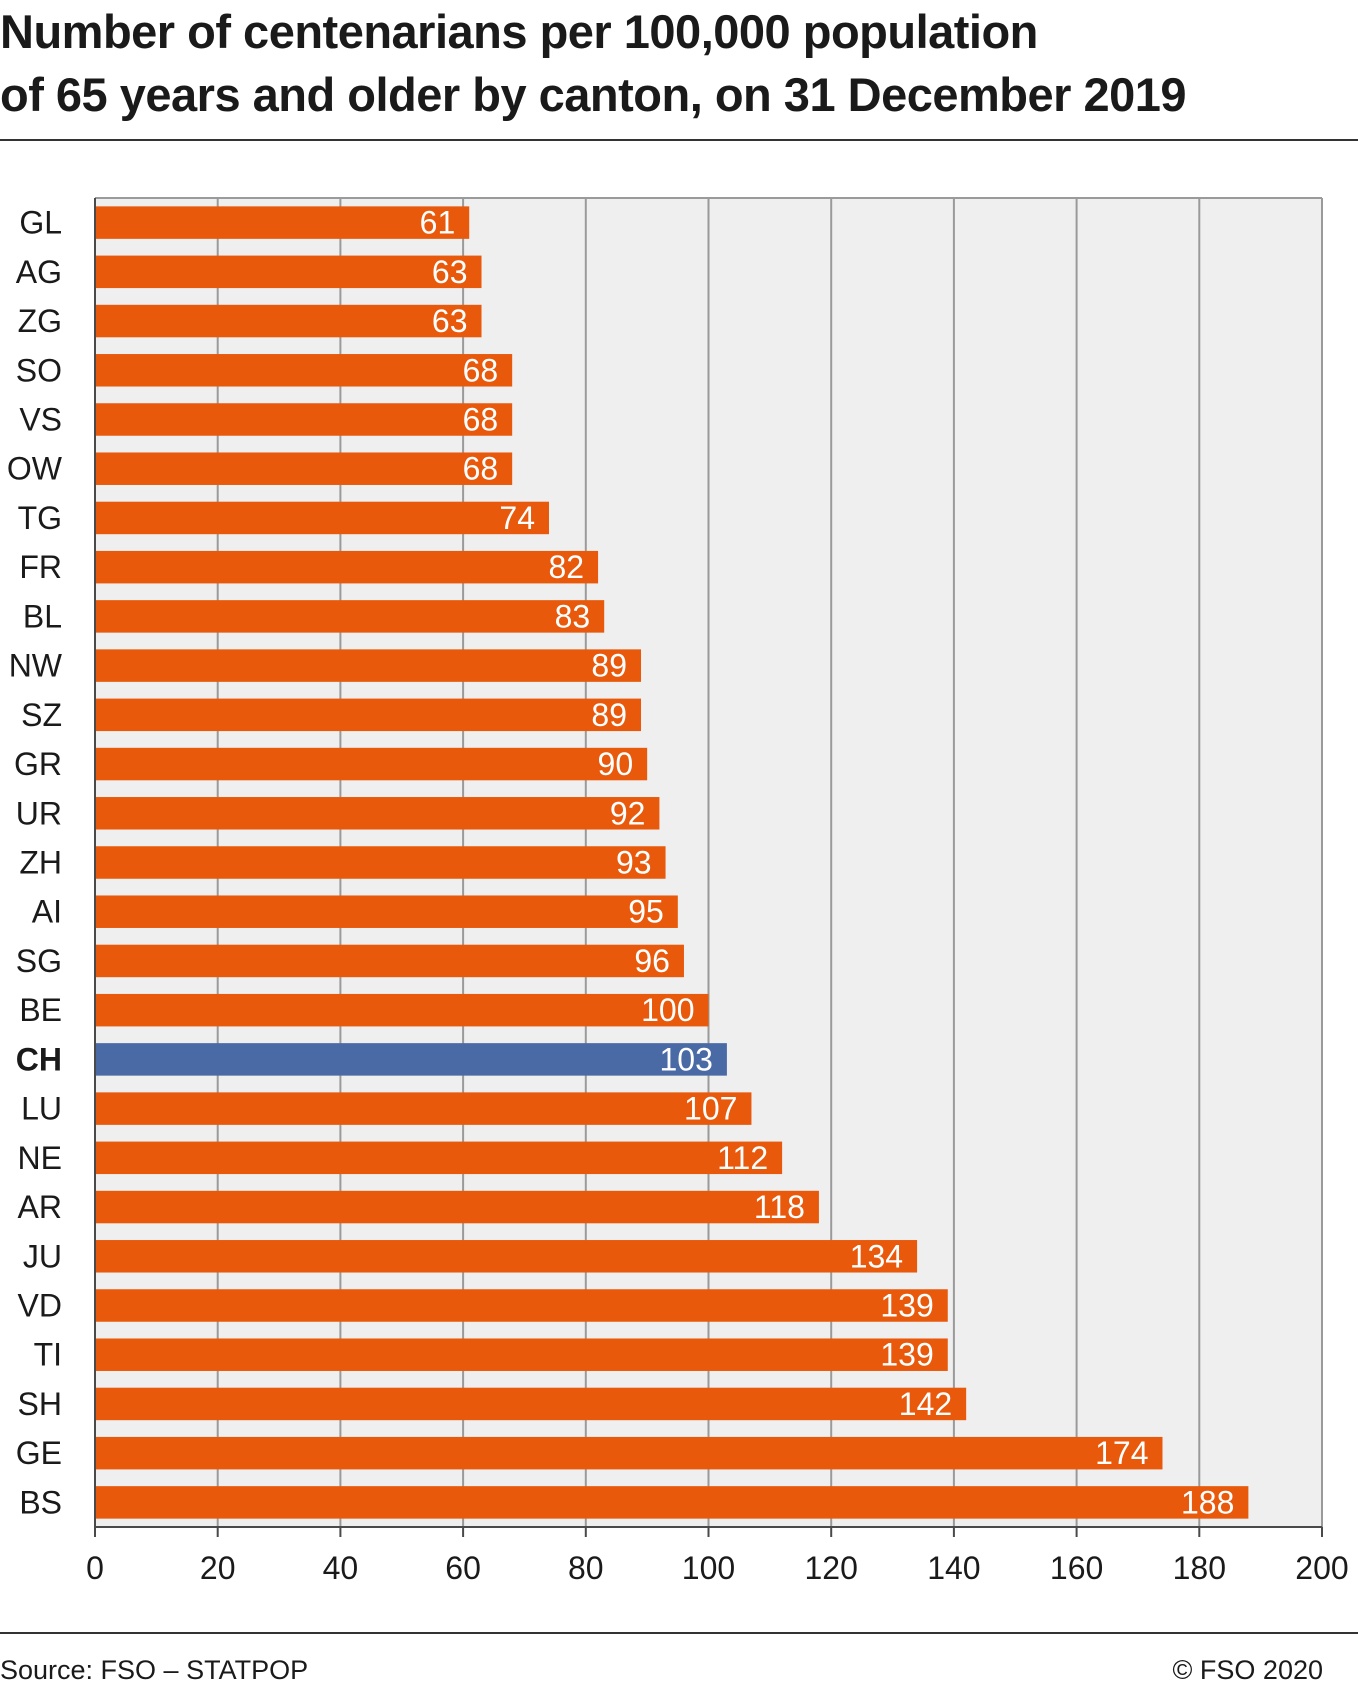 Image resolution: width=1358 pixels, height=1697 pixels. Describe the element at coordinates (667, 1010) in the screenshot. I see `bar-value-label: 100` at that location.